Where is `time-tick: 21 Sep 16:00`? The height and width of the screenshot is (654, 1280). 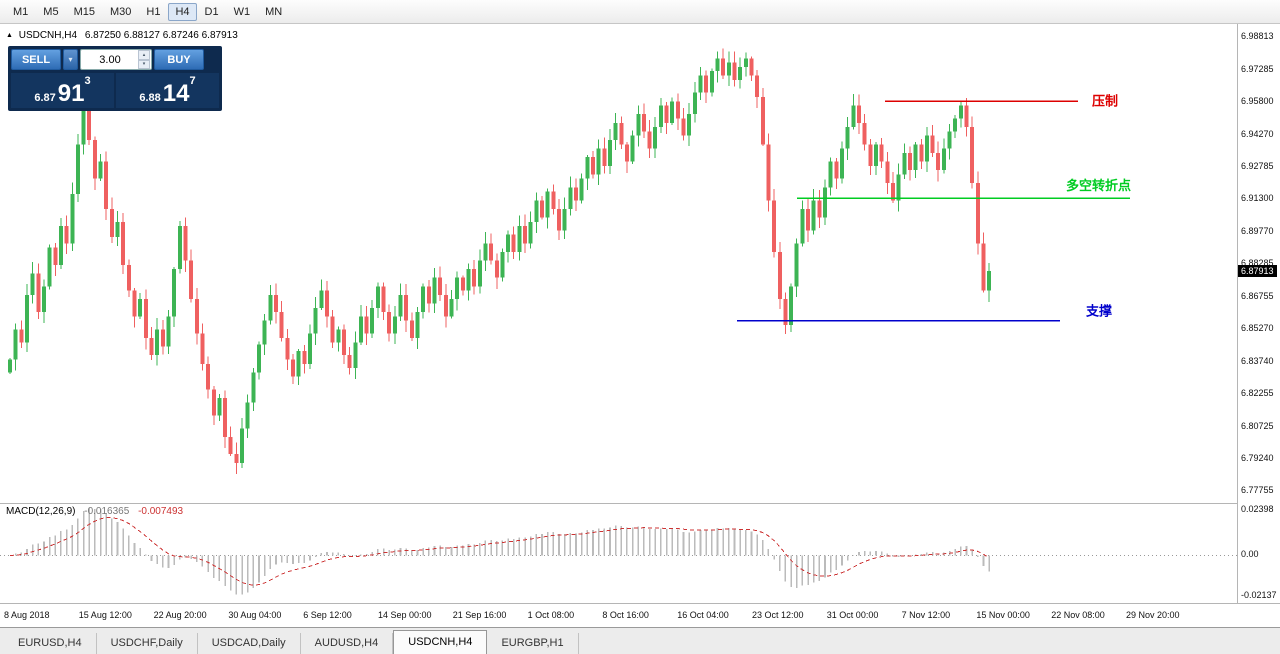
time-tick: 21 Sep 16:00 is located at coordinates (479, 615).